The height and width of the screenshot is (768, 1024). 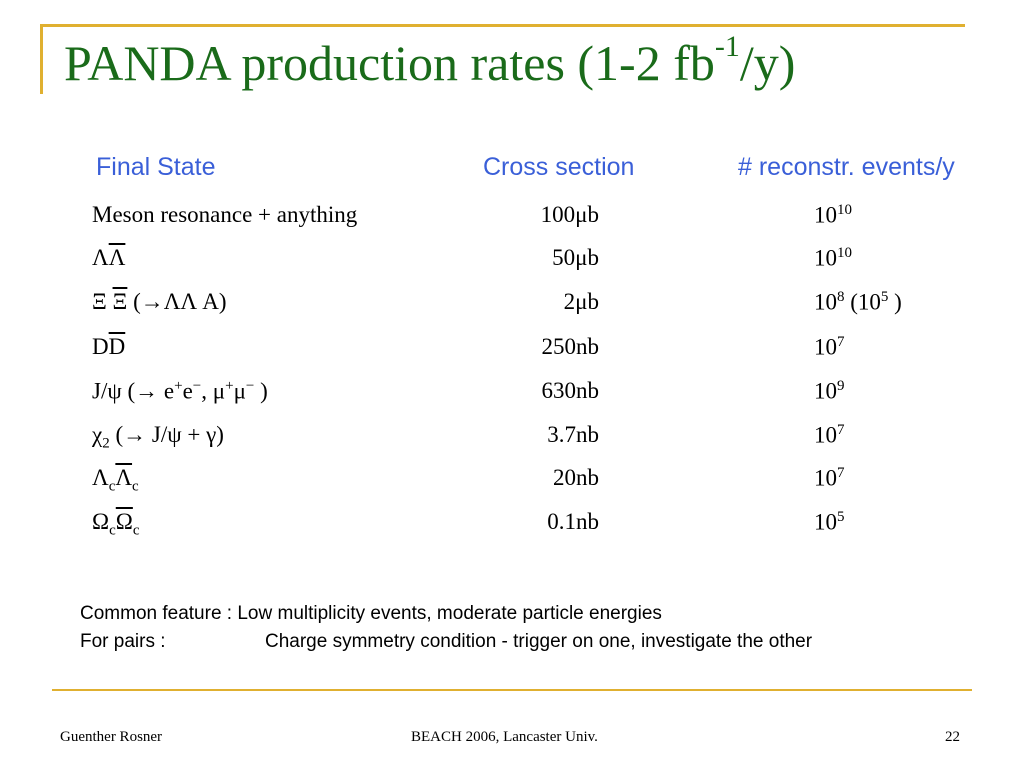 I want to click on header-events: # reconstr. events/y, so click(x=846, y=167).